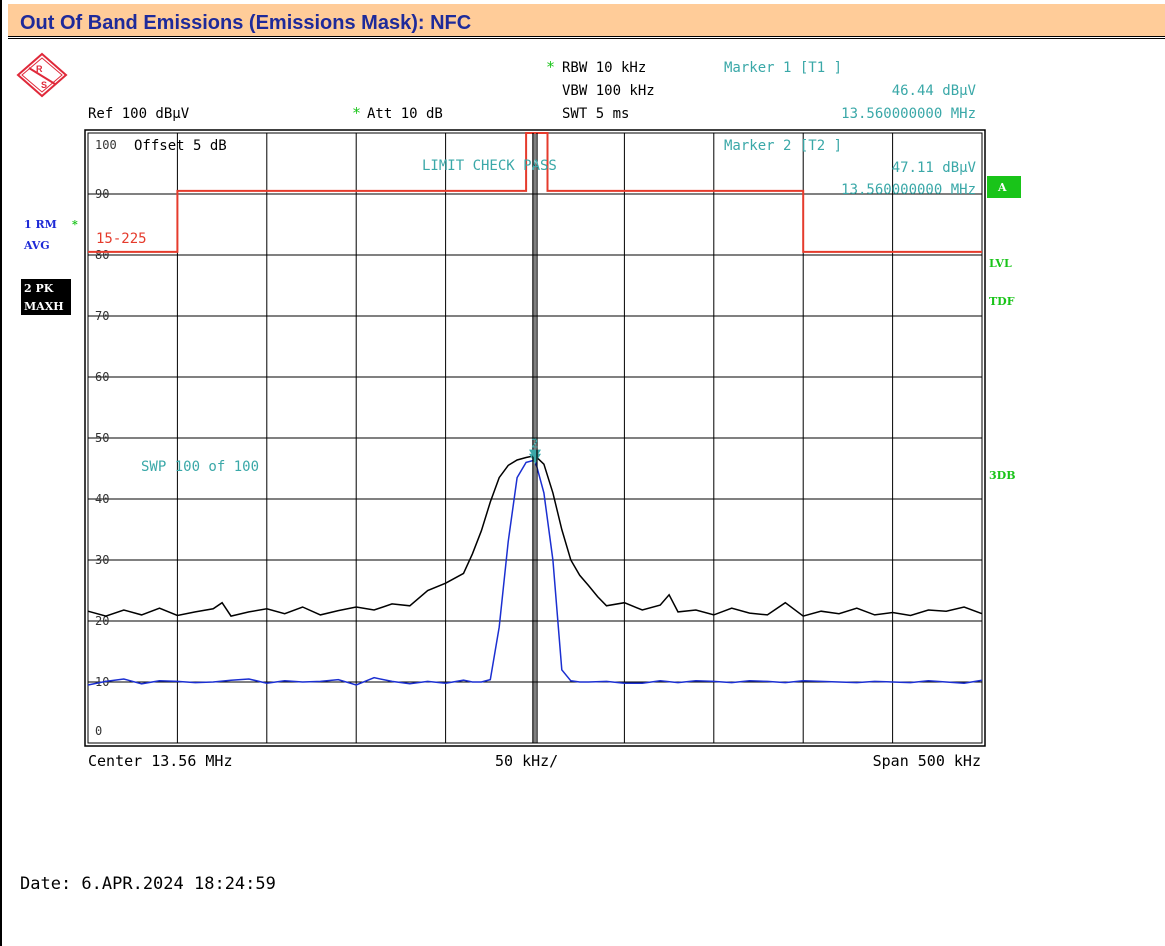 This screenshot has height=946, width=1165. Describe the element at coordinates (550, 67) in the screenshot. I see `rbw-star: *` at that location.